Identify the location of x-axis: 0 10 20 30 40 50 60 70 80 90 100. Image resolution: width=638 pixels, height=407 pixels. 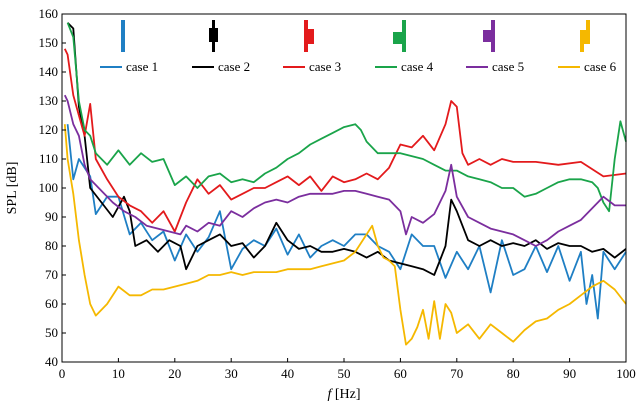
(347, 369).